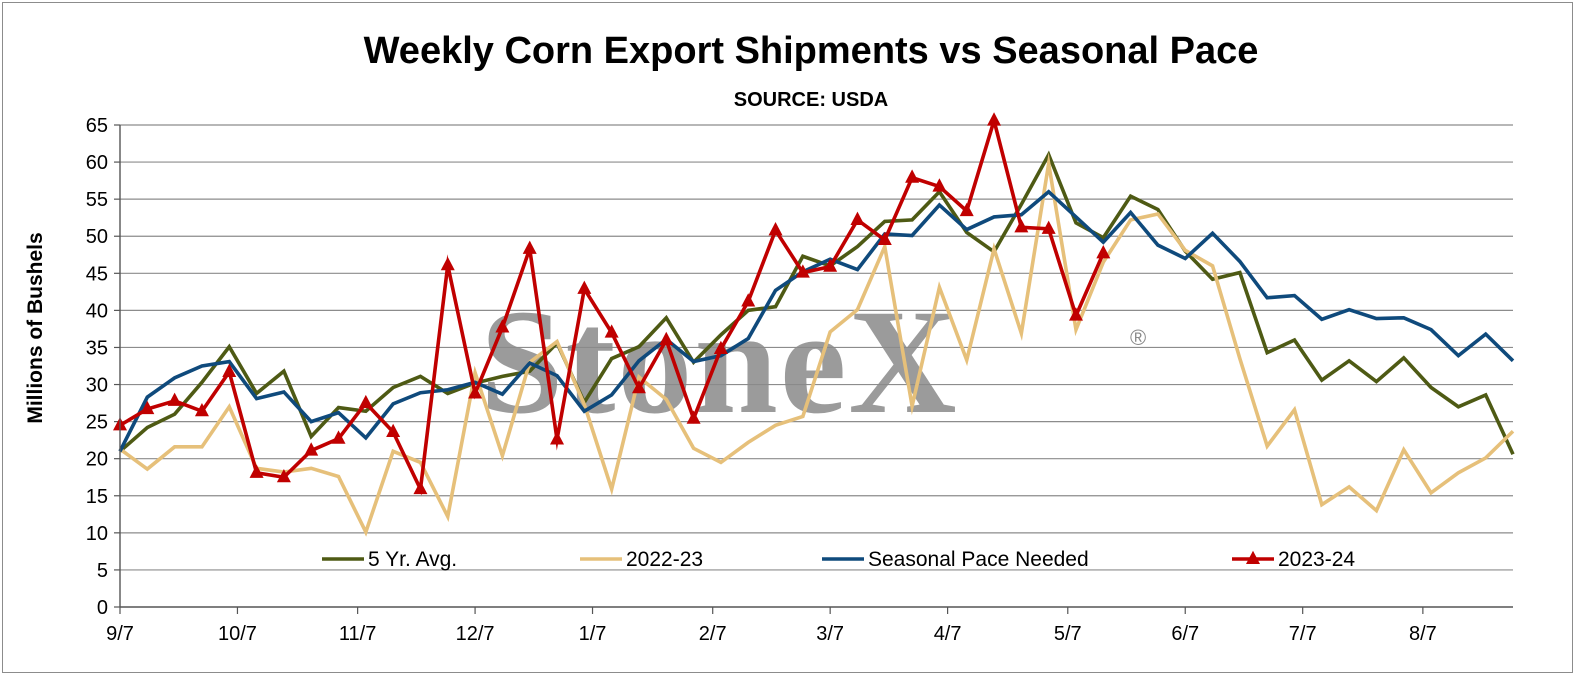 The image size is (1577, 677). I want to click on y-tick-label: 40, so click(97, 311).